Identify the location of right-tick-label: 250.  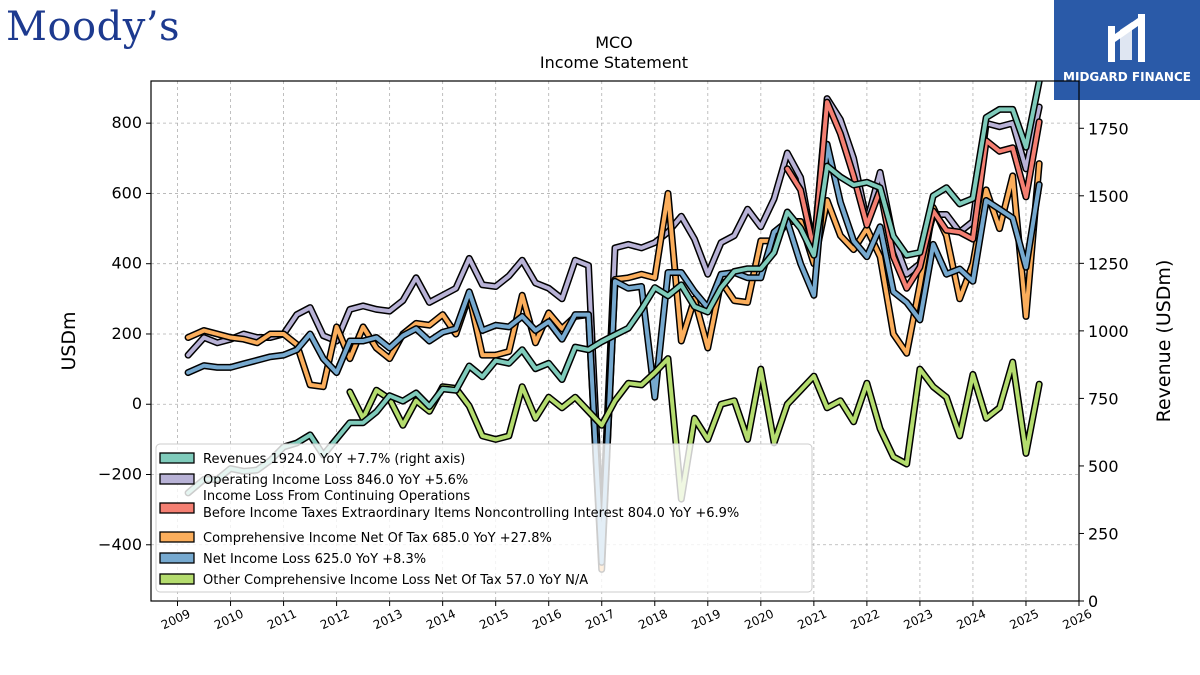
(1103, 533).